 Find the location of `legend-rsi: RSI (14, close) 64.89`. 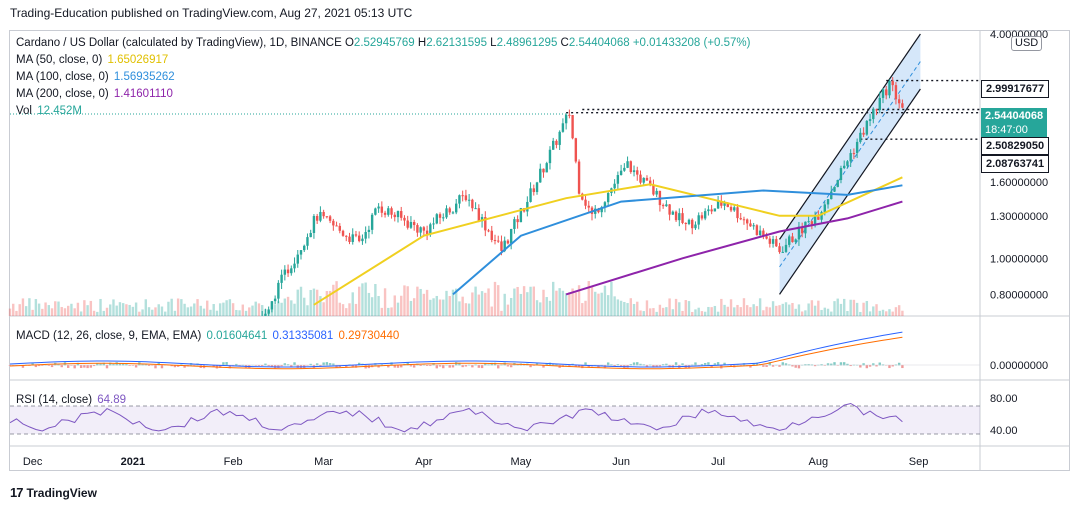

legend-rsi: RSI (14, close) 64.89 is located at coordinates (71, 400).